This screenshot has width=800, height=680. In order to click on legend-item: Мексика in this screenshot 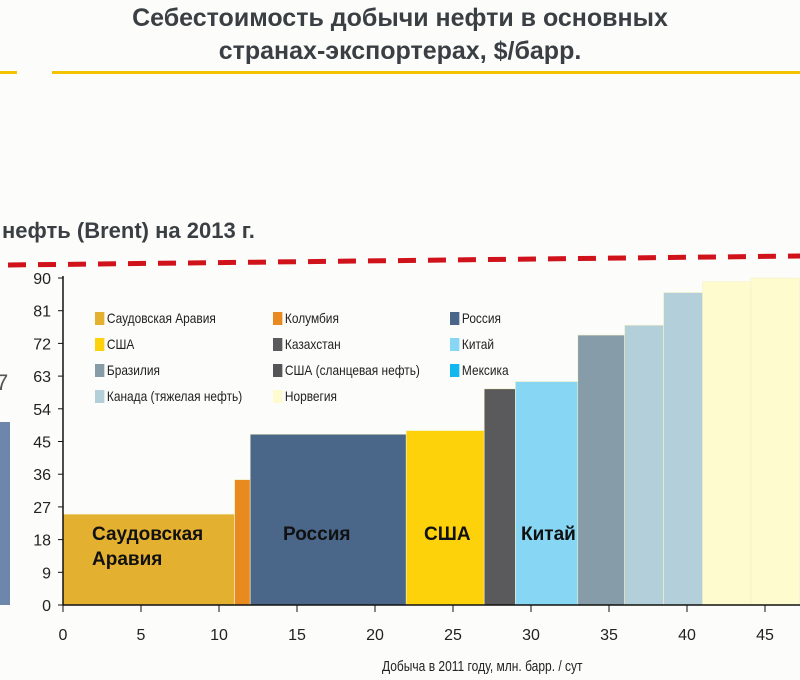, I will do `click(479, 370)`.